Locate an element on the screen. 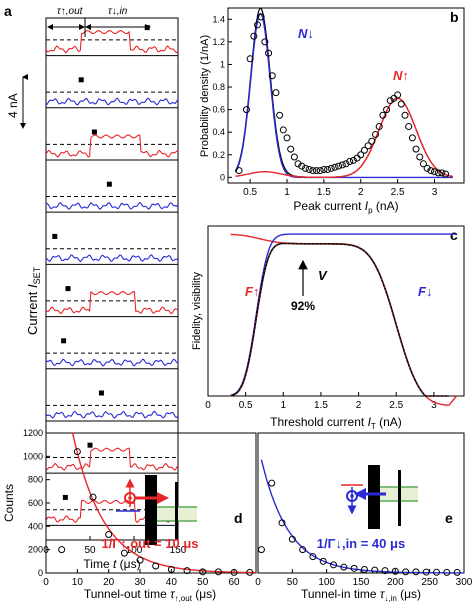 This screenshot has height=605, width=474. scale-bar-label: 4 nA is located at coordinates (13, 105).